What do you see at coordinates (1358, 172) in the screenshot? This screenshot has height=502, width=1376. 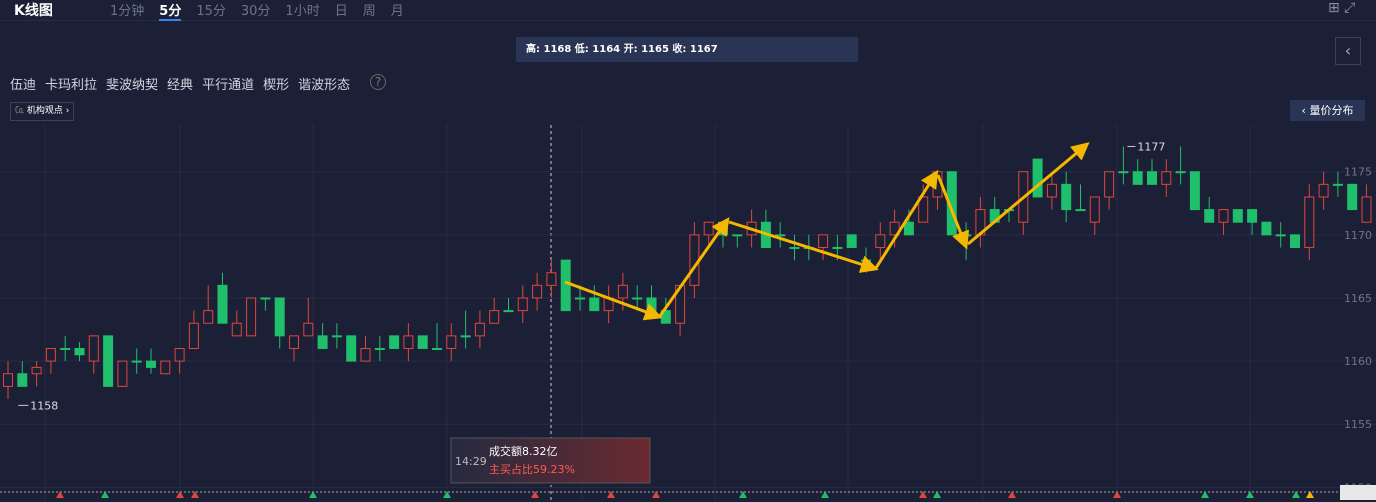 I see `y-tick-label: 1175` at bounding box center [1358, 172].